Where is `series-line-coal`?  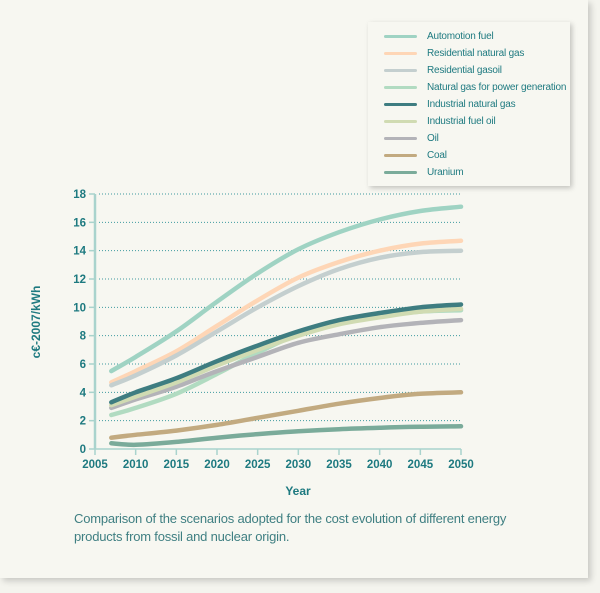 series-line-coal is located at coordinates (286, 415).